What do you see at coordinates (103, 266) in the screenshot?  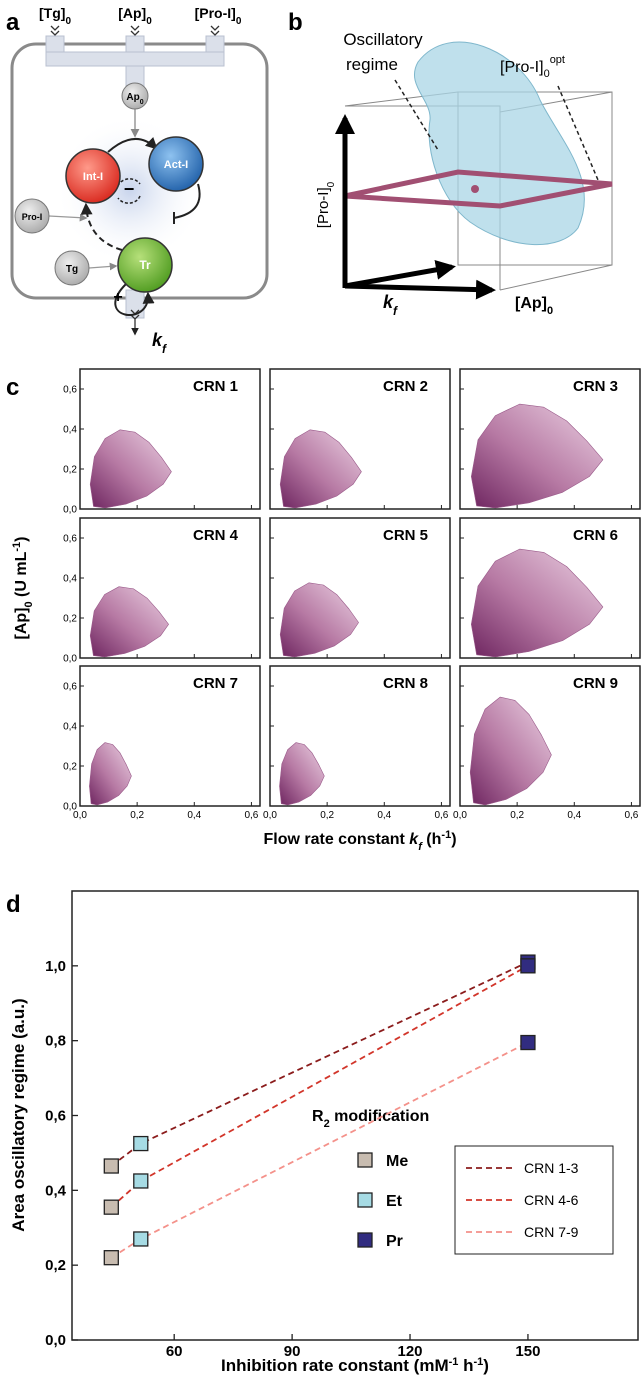 I see `arrow` at bounding box center [103, 266].